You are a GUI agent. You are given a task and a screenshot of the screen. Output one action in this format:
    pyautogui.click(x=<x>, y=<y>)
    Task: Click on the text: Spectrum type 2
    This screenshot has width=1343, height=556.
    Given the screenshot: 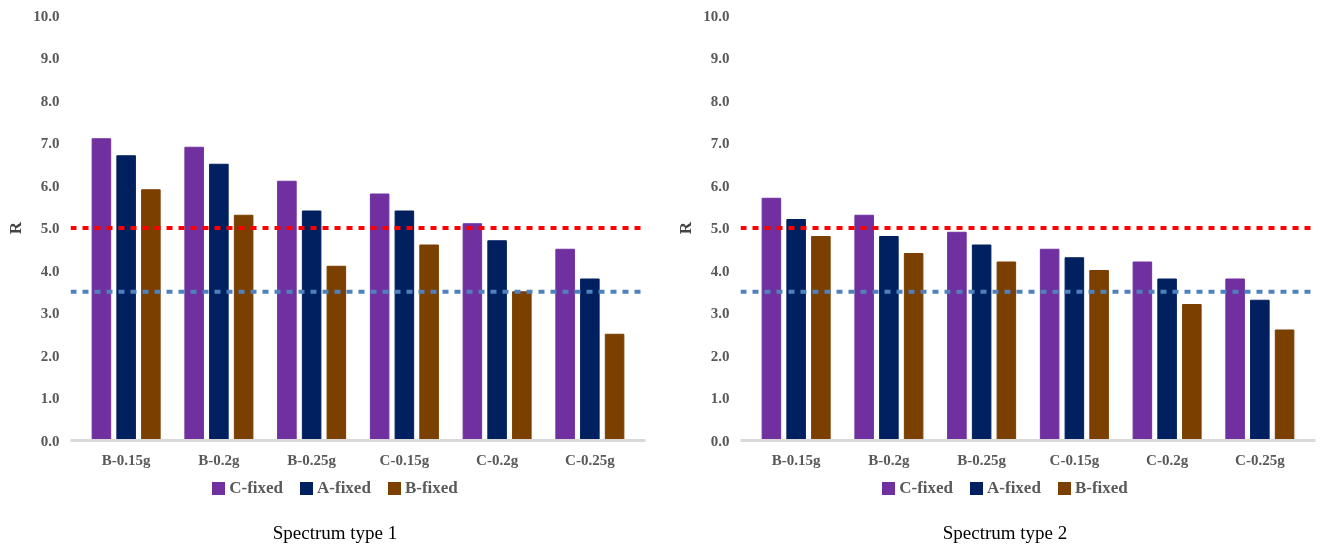 What is the action you would take?
    pyautogui.click(x=1005, y=533)
    